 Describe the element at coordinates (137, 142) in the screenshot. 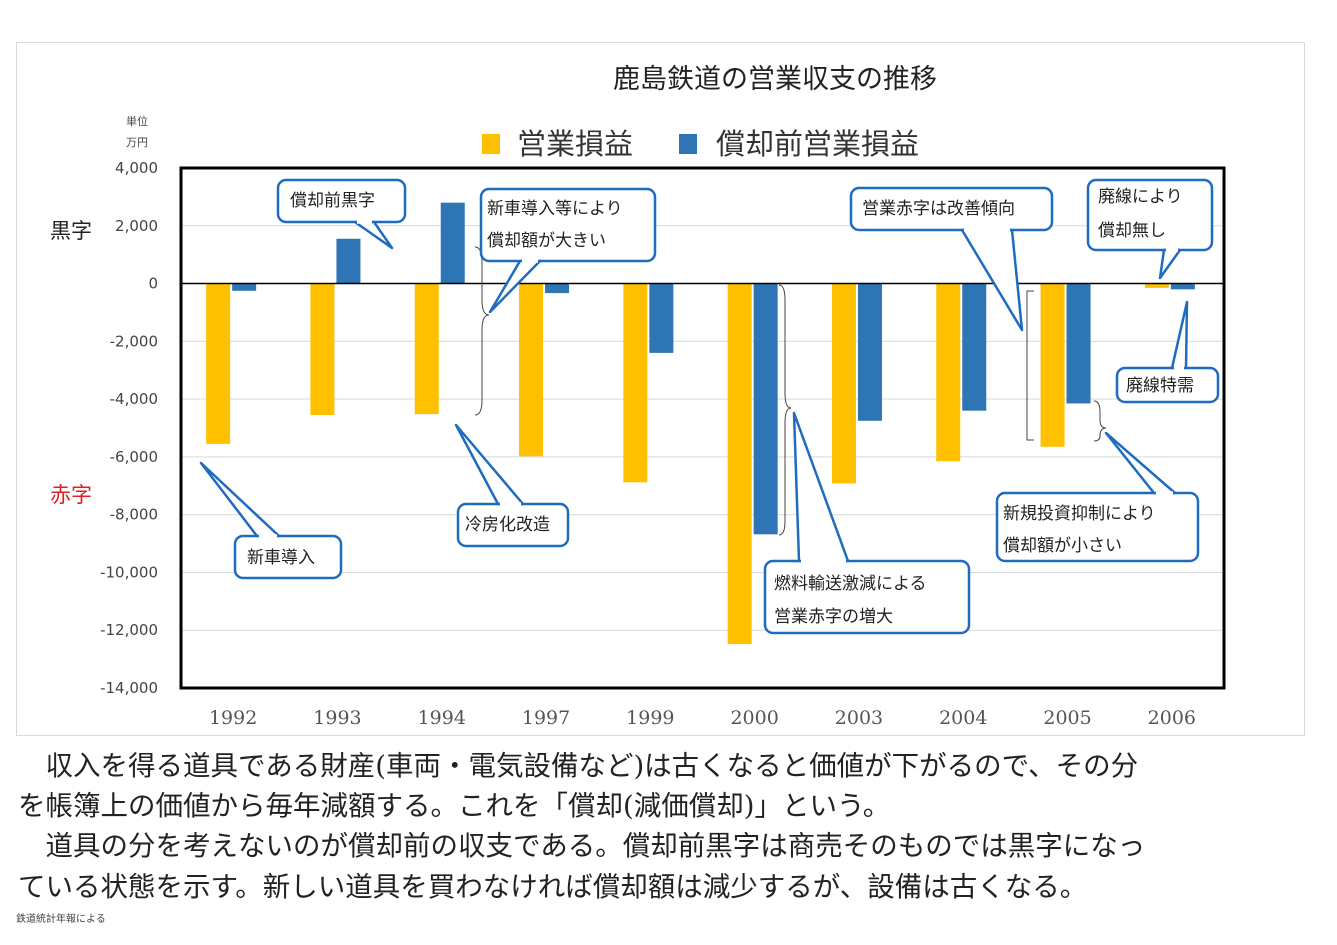

I see `unit-label-2: 万円` at that location.